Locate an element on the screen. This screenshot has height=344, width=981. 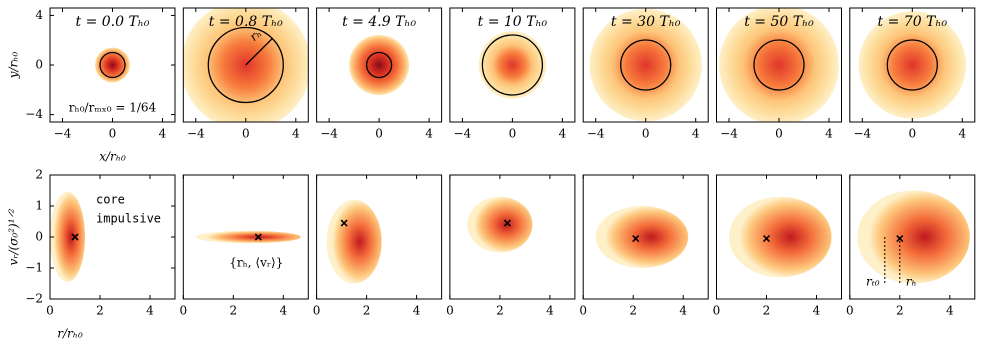
annotation: {rₕ, ⟨vᵣ⟩} is located at coordinates (256, 263).